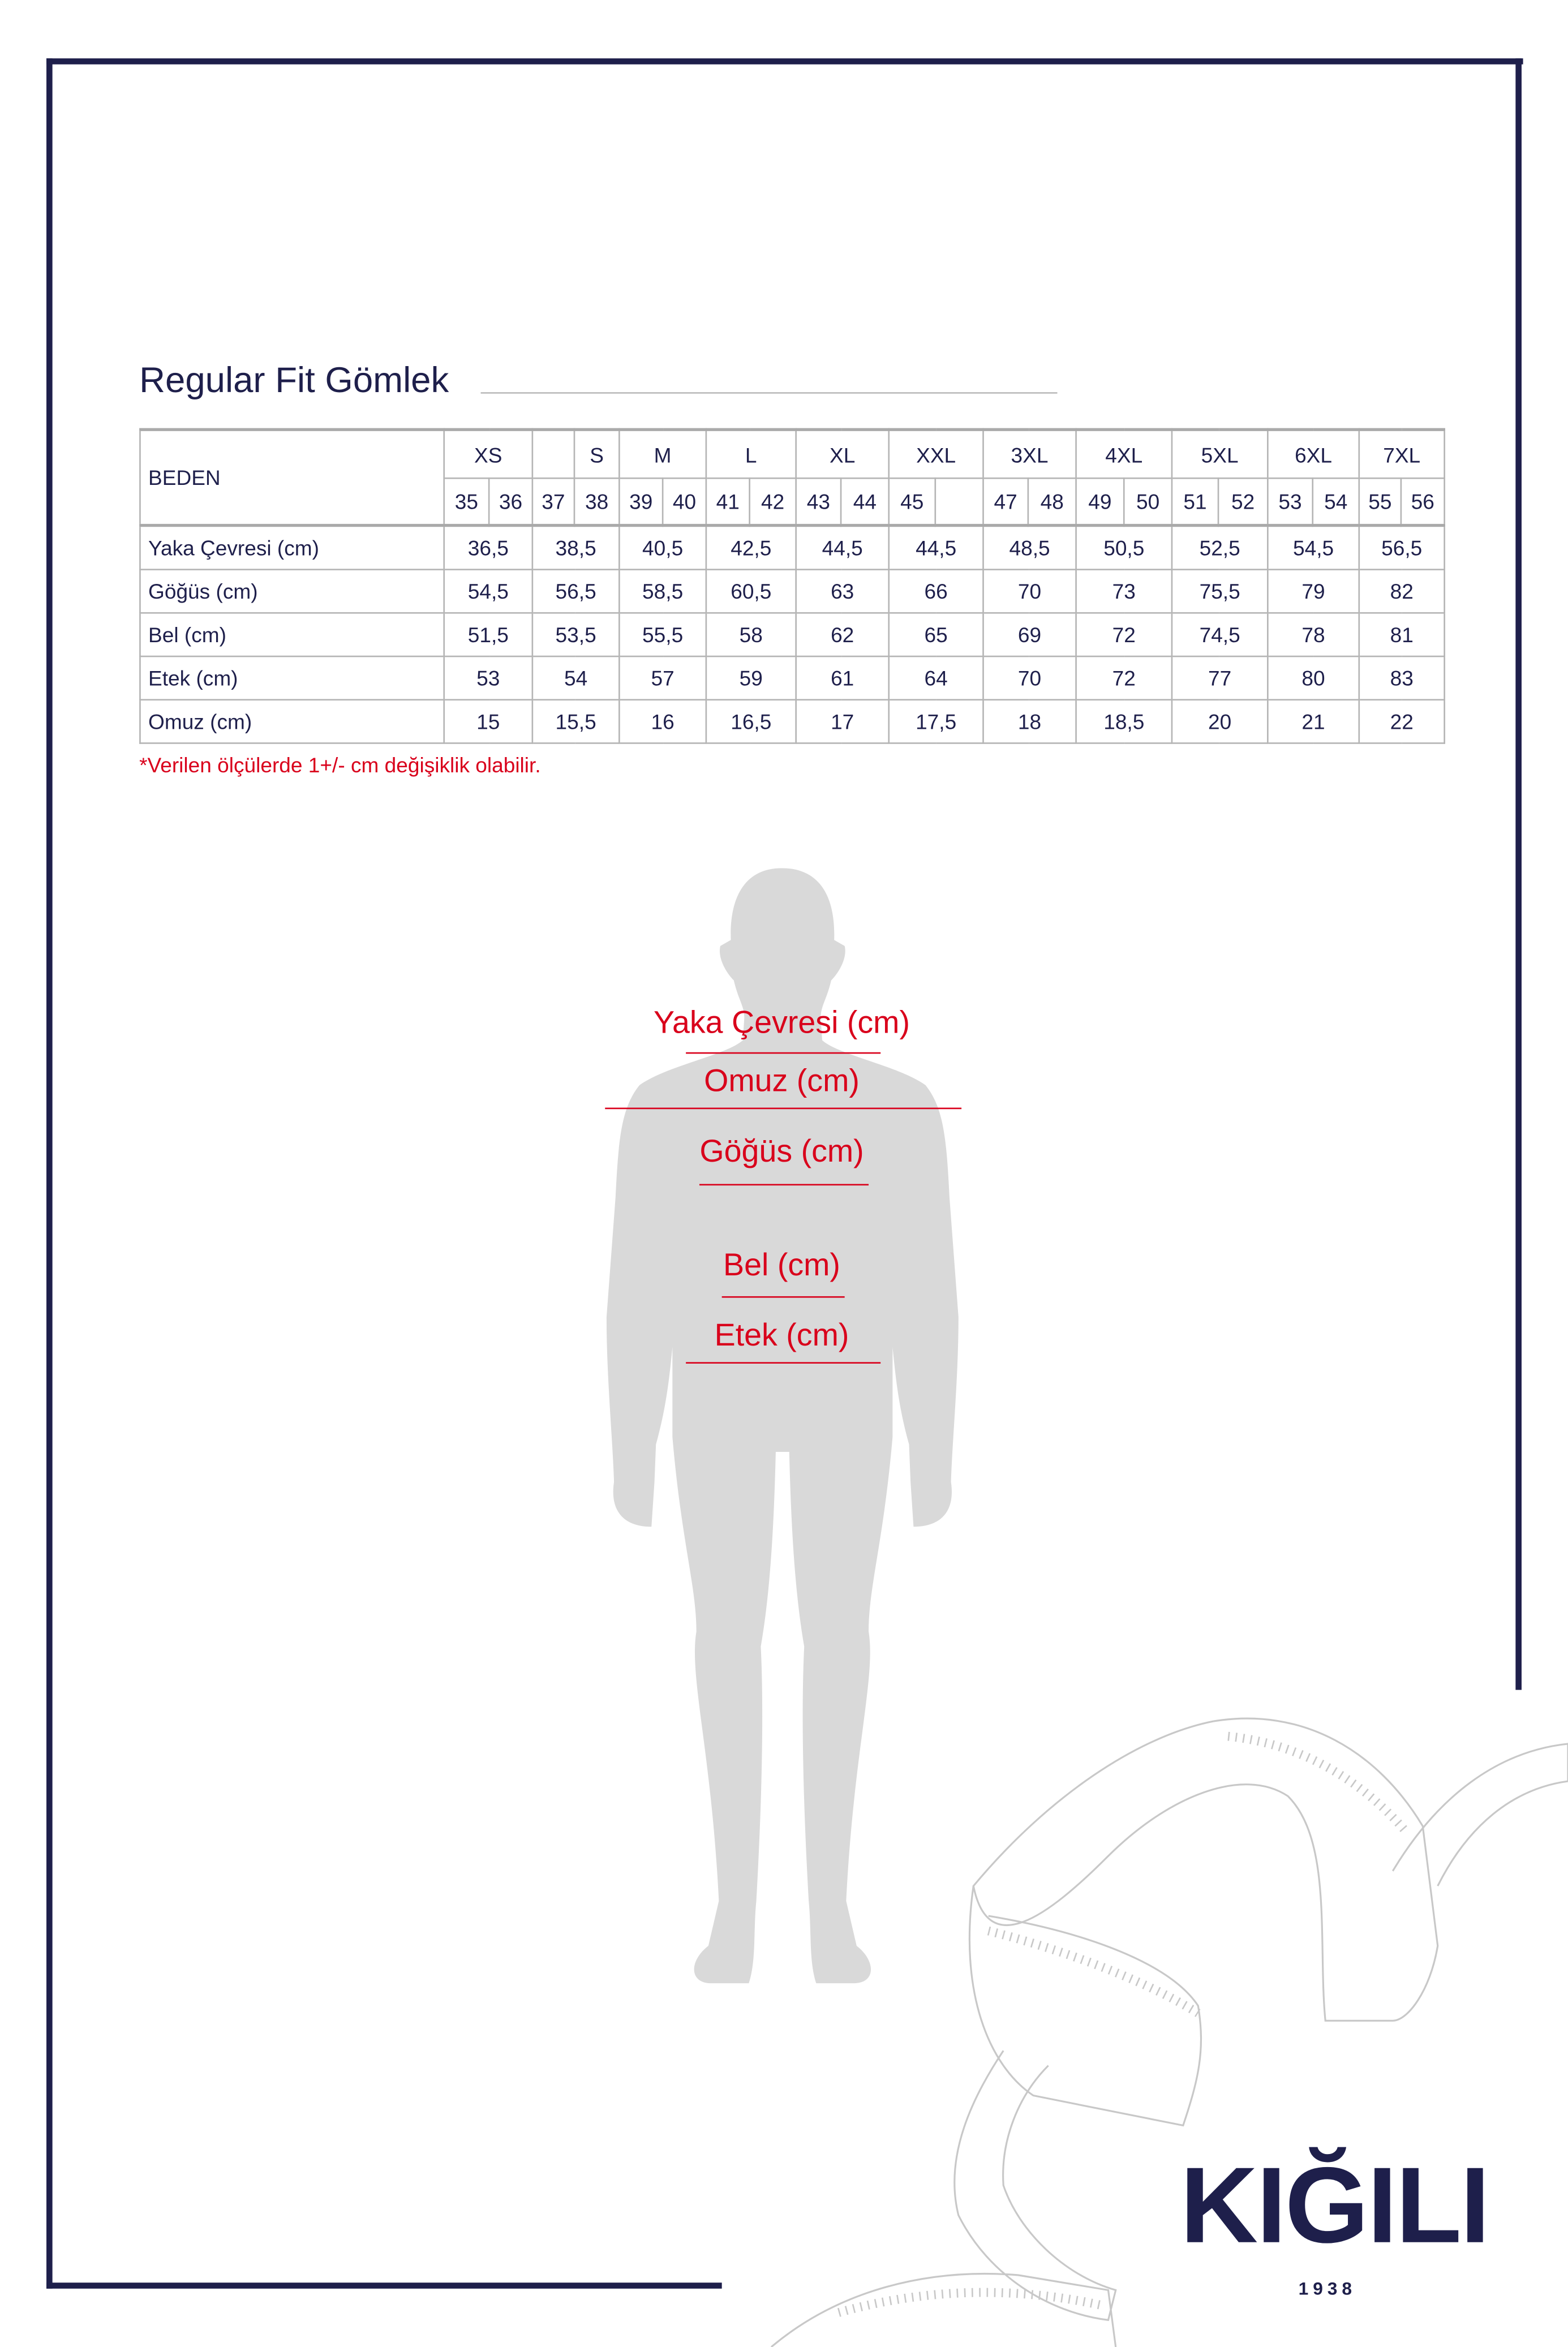 Image resolution: width=1568 pixels, height=2347 pixels. I want to click on table-cell: 51,5, so click(488, 634).